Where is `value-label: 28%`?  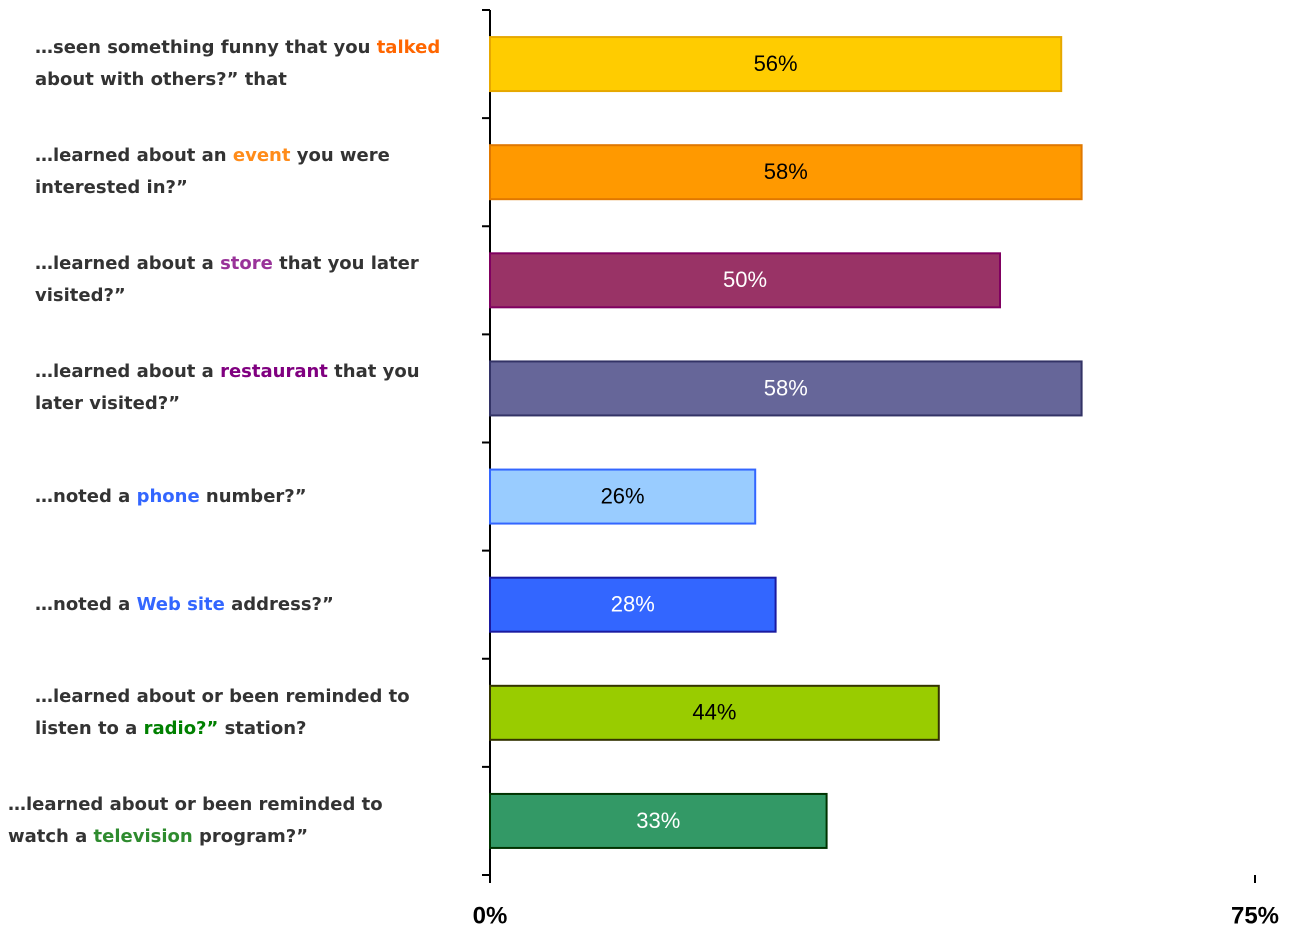 value-label: 28% is located at coordinates (633, 604).